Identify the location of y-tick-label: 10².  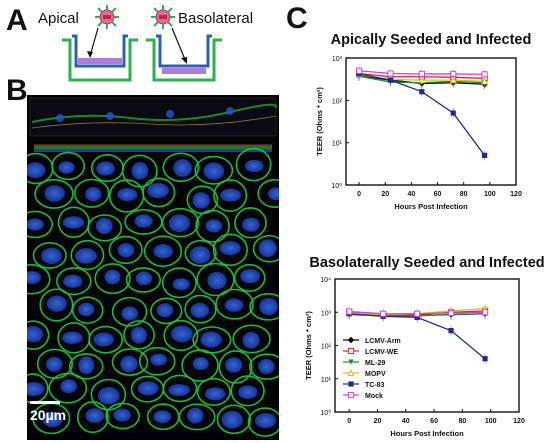
(326, 347).